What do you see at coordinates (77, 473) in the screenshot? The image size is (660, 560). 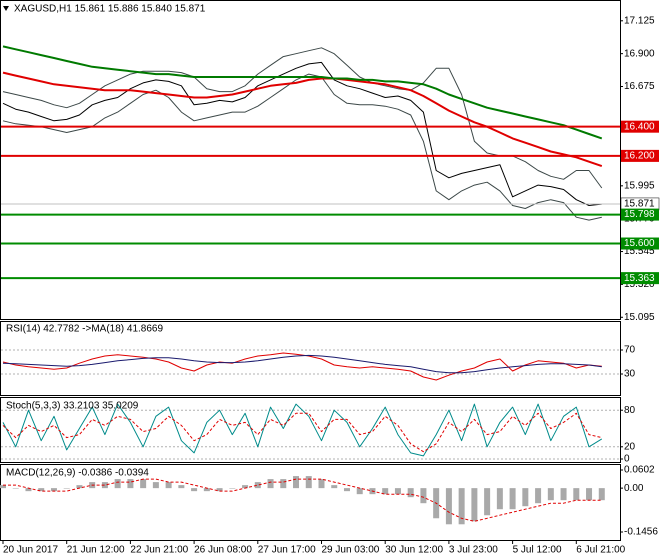 I see `panel-title: MACD(12,26,9) -0.0386 -0.0394` at bounding box center [77, 473].